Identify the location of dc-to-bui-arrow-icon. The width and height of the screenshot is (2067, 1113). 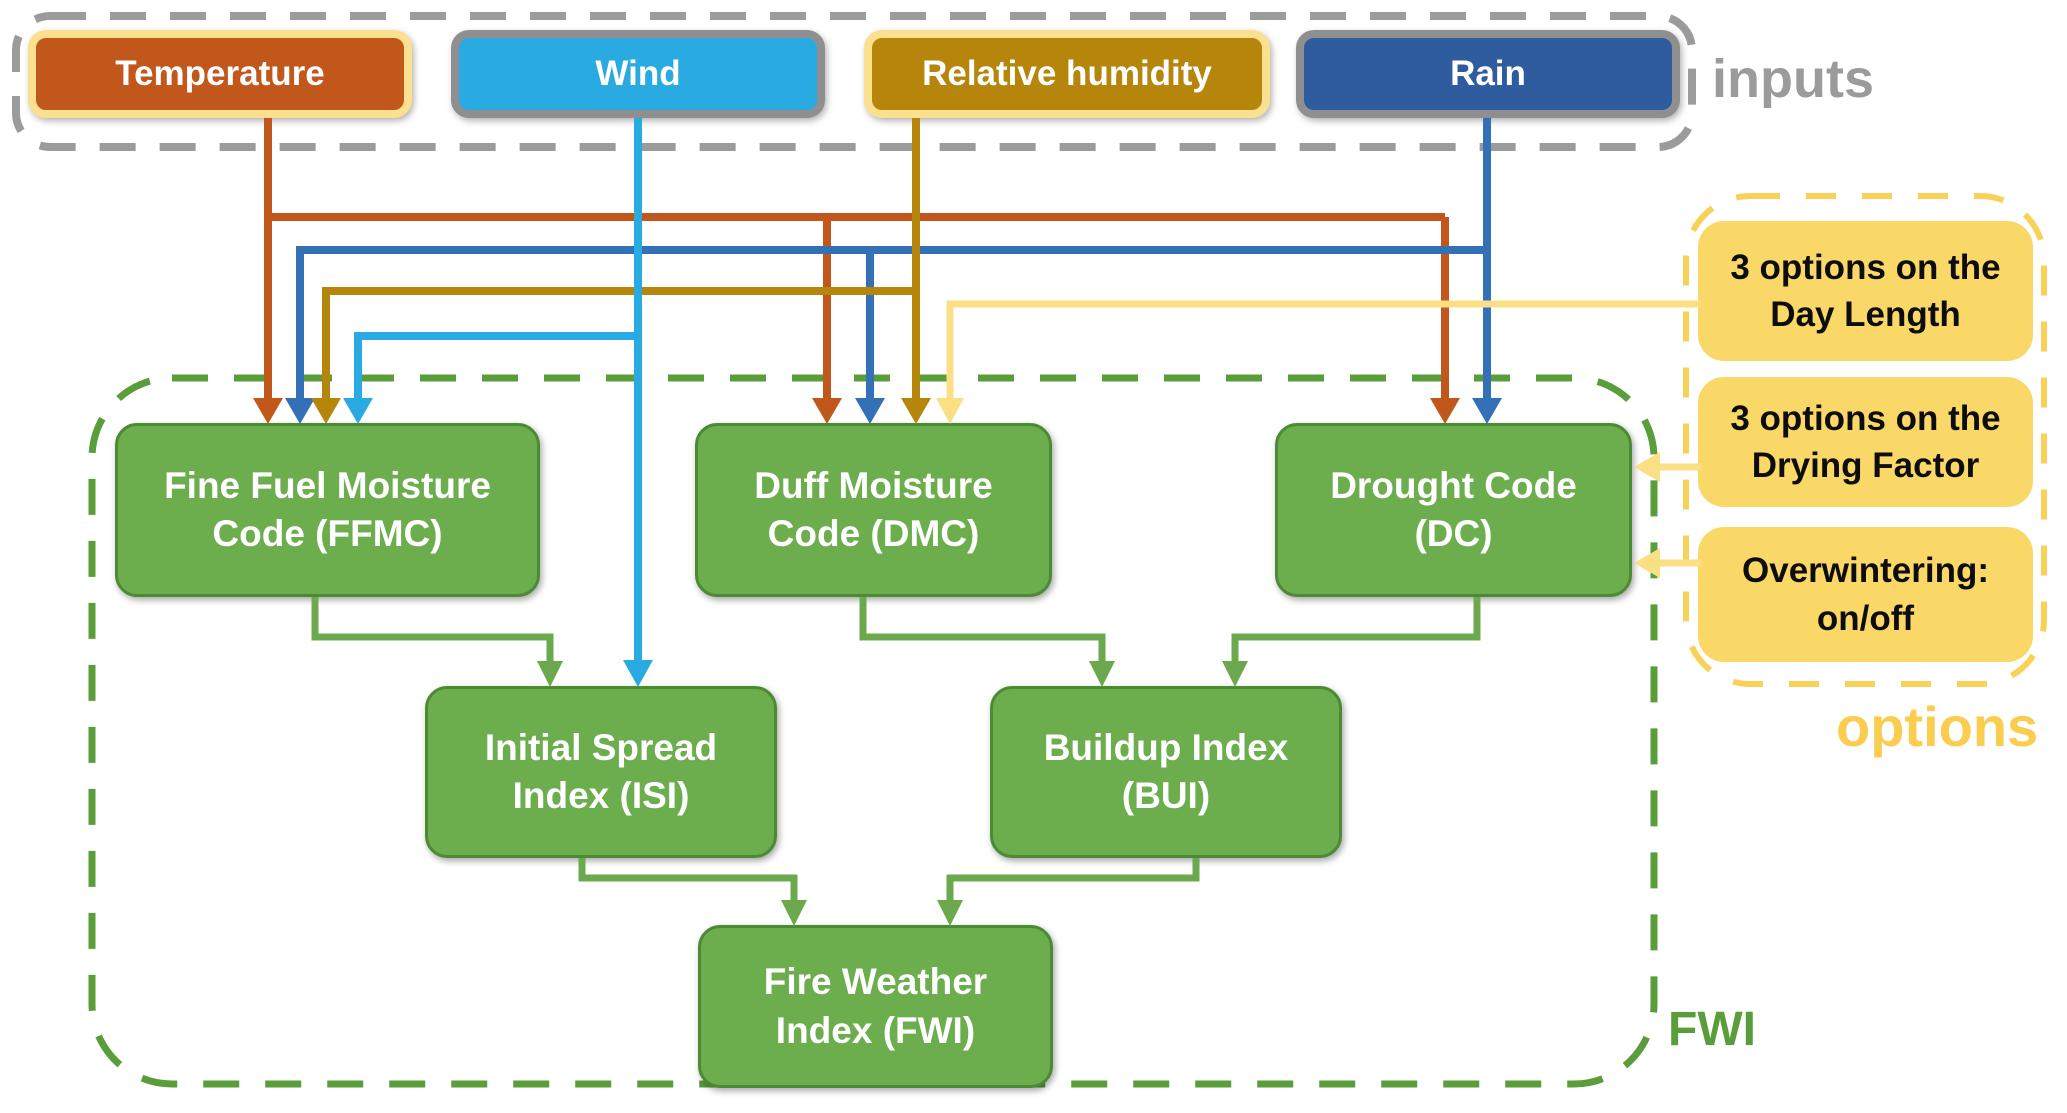
(1235, 674).